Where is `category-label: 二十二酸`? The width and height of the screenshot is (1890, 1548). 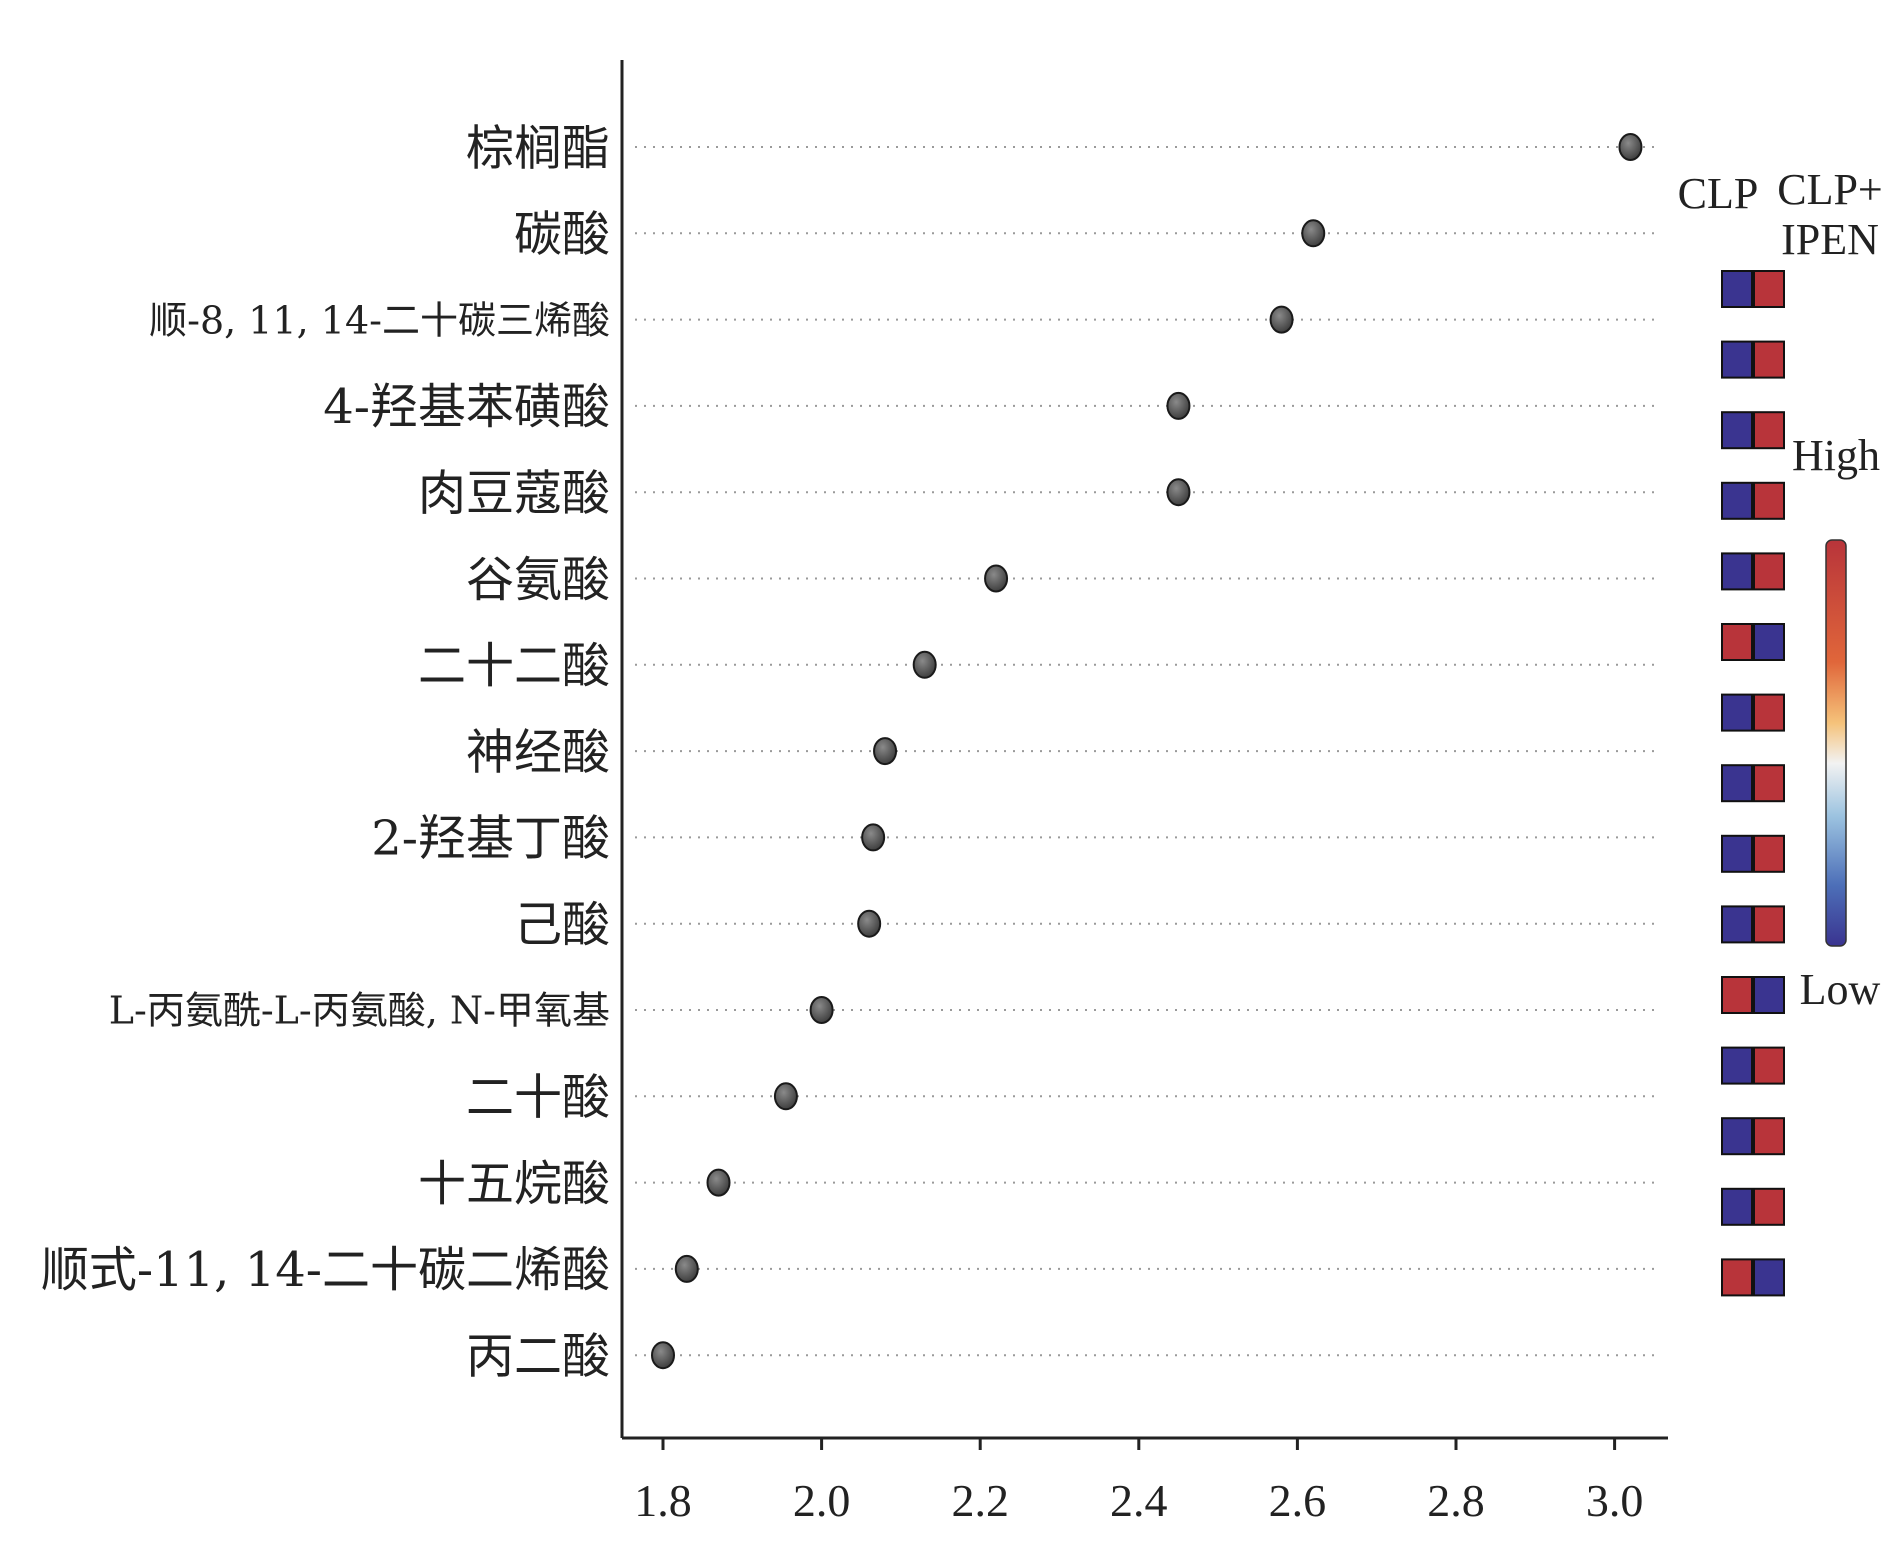 category-label: 二十二酸 is located at coordinates (514, 666).